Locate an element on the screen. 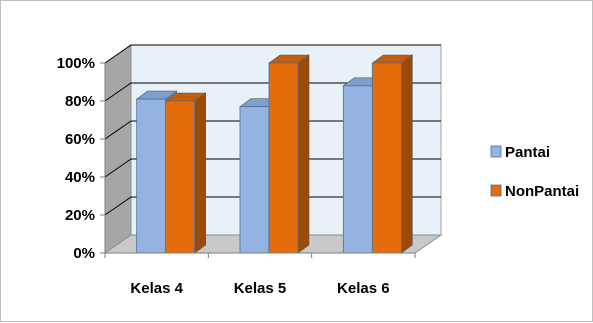 Image resolution: width=593 pixels, height=323 pixels. x-category-label-1: Kelas 4 is located at coordinates (156, 288).